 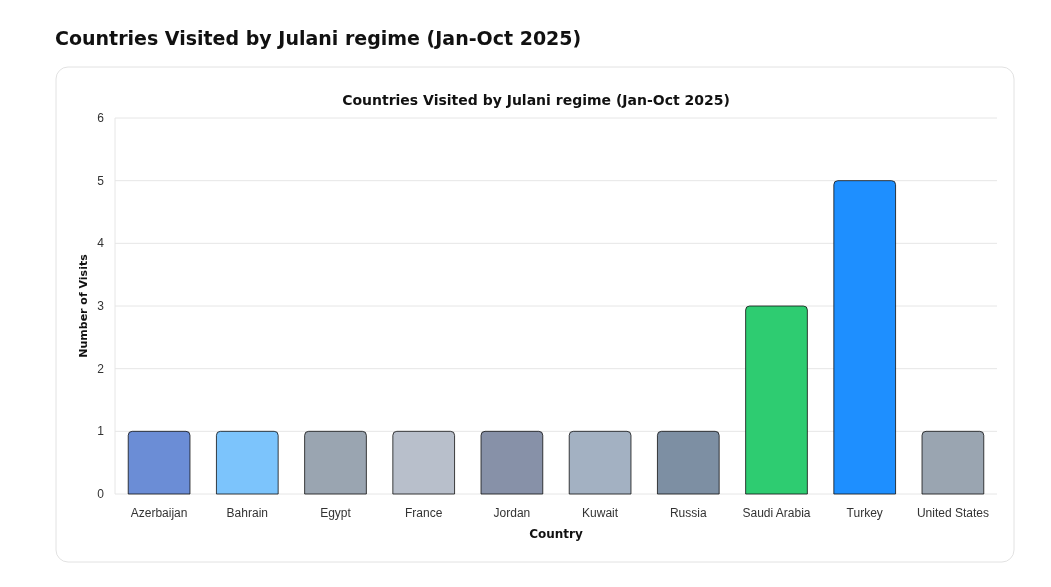 What do you see at coordinates (536, 100) in the screenshot?
I see `chart-title: Countries Visited by Julani regime (Jan-Oct 2025)` at bounding box center [536, 100].